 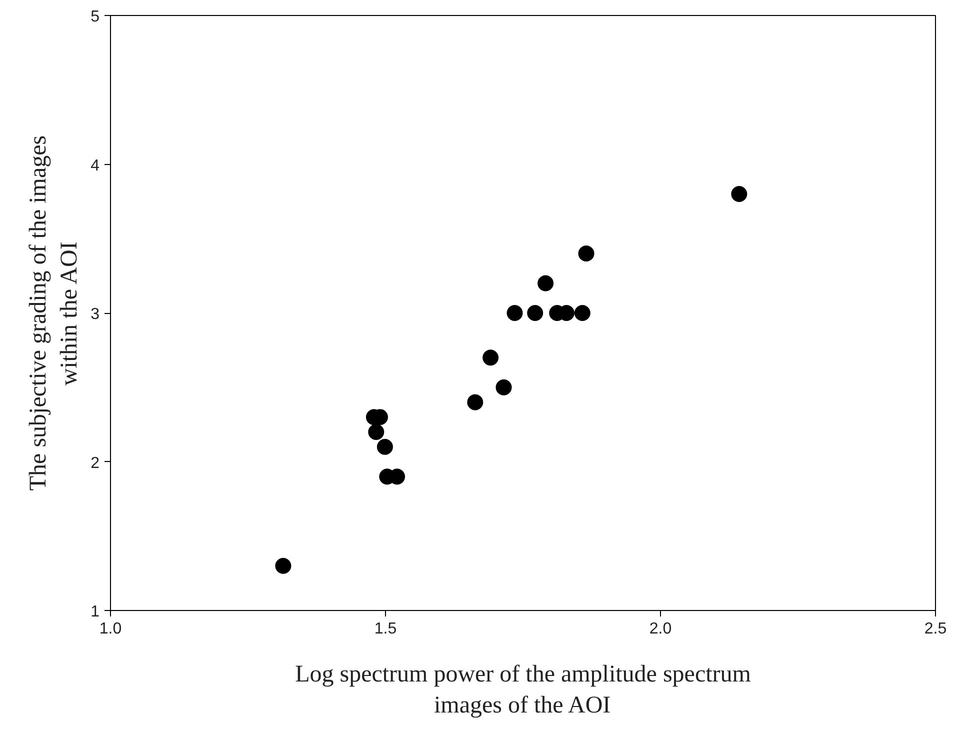 I want to click on y-tick-label: 3, so click(x=95, y=314).